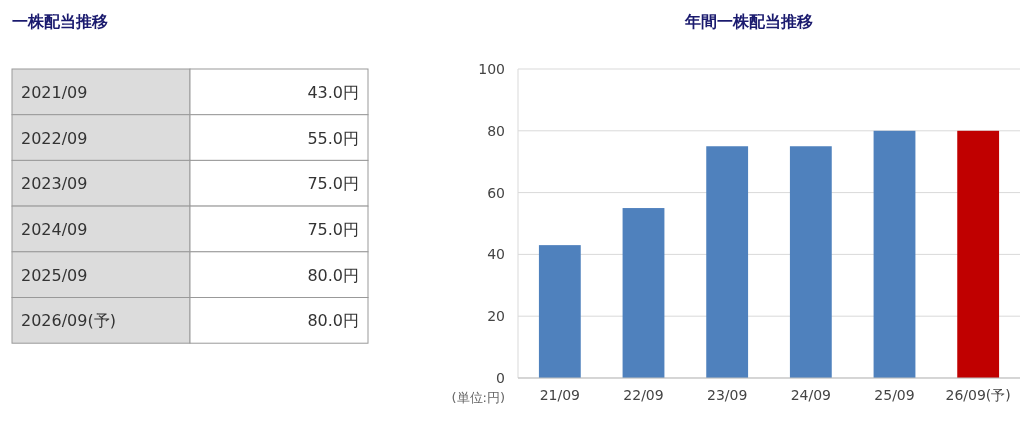 Image resolution: width=1029 pixels, height=437 pixels. What do you see at coordinates (54, 138) in the screenshot?
I see `category-label: 2022/09` at bounding box center [54, 138].